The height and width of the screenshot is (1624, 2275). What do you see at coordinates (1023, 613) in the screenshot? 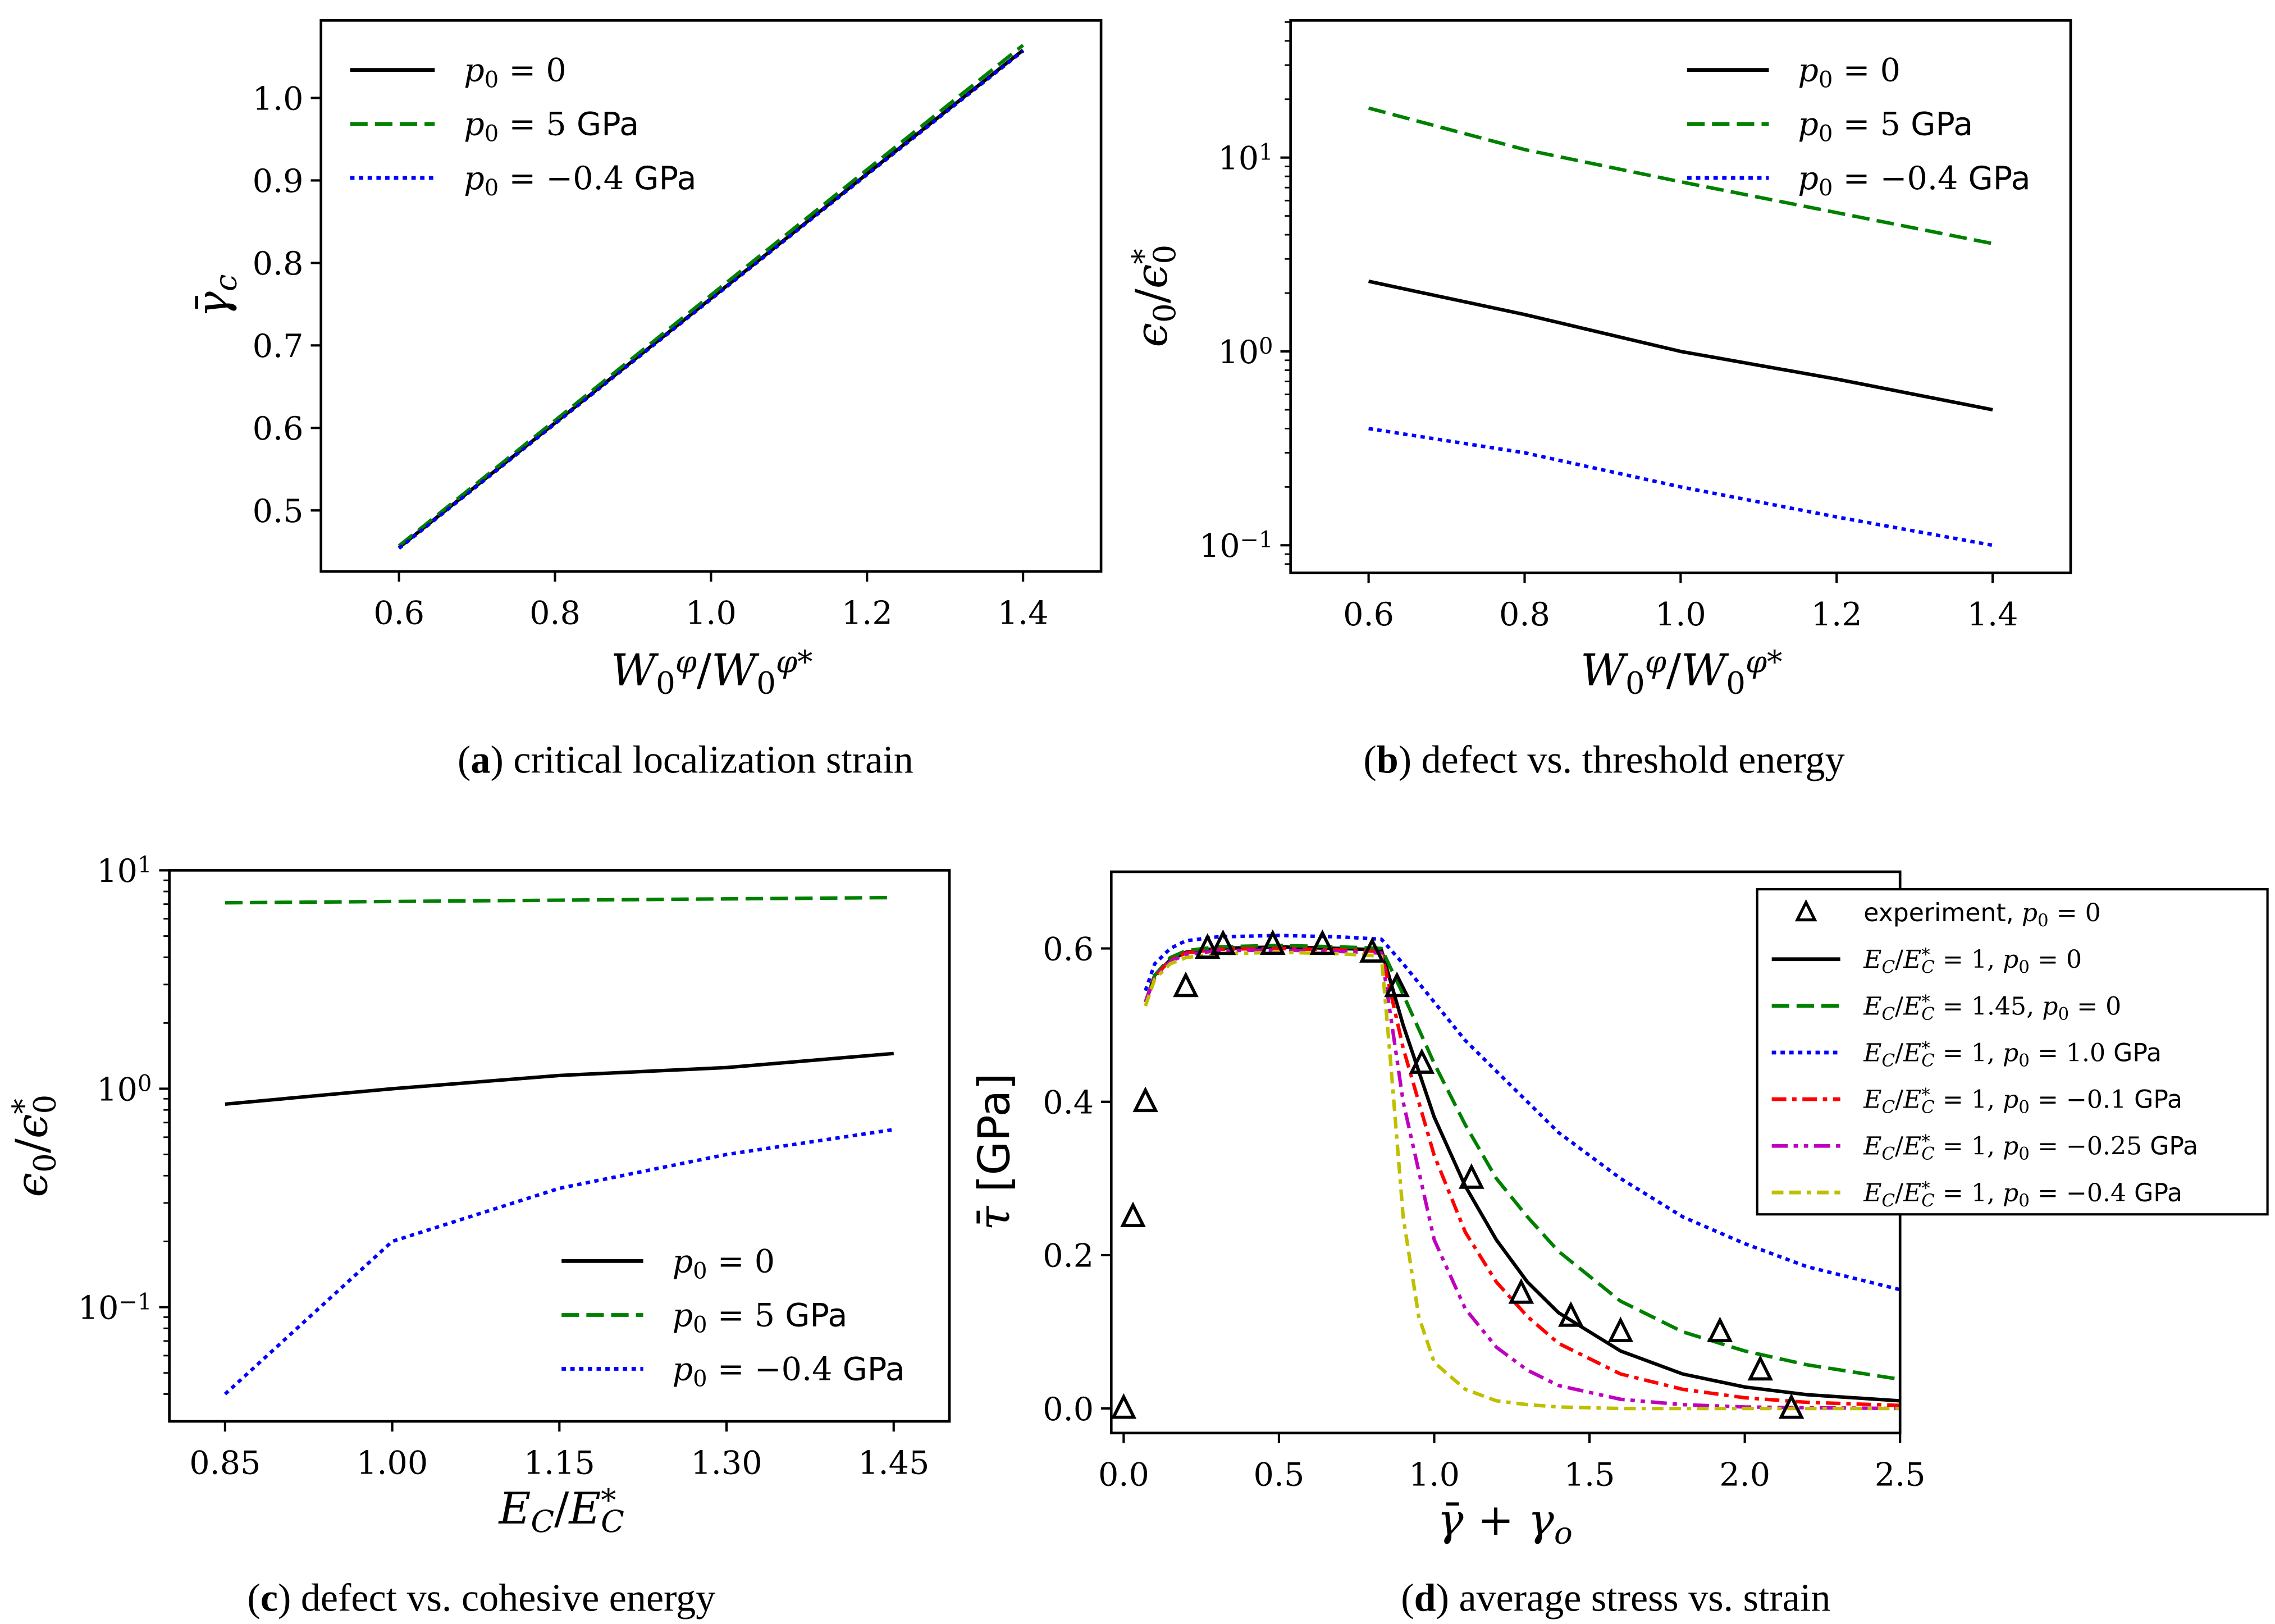
I see `text-run: 1.4` at bounding box center [1023, 613].